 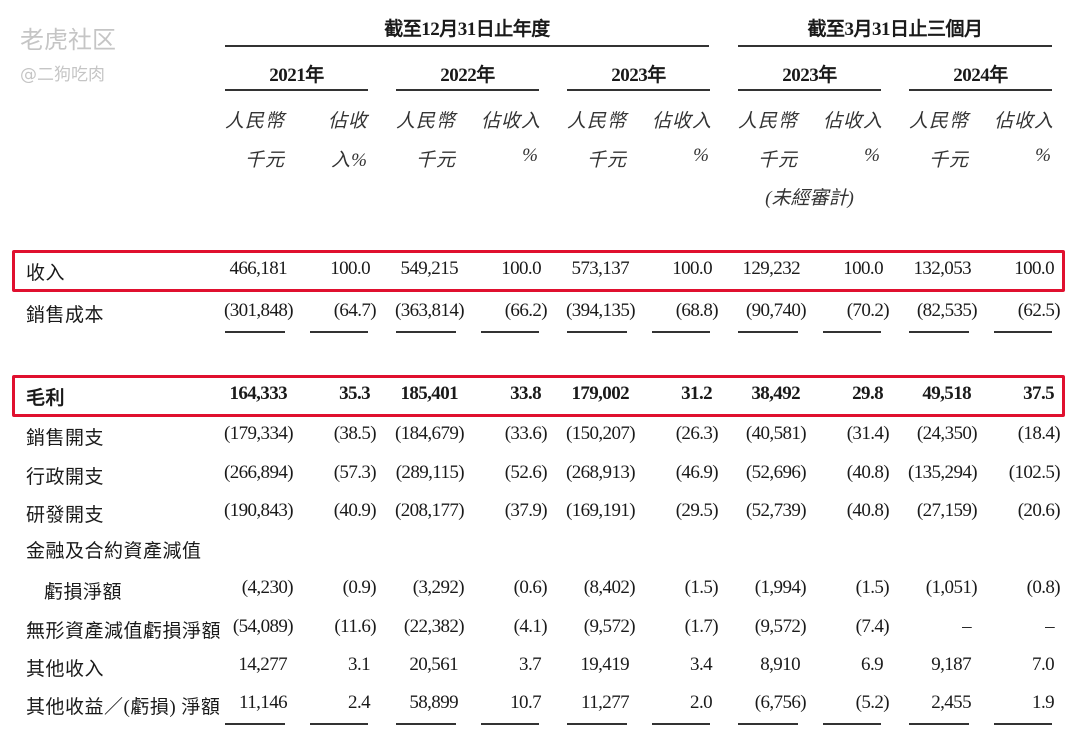 What do you see at coordinates (701, 702) in the screenshot?
I see `percent-cell: 2.0` at bounding box center [701, 702].